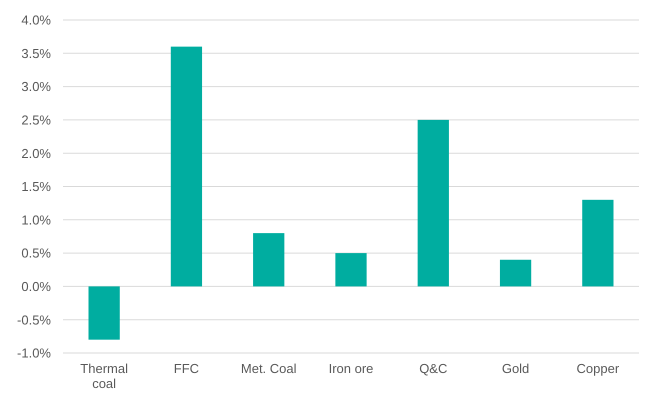  I want to click on x-tick-label: Copper, so click(598, 368).